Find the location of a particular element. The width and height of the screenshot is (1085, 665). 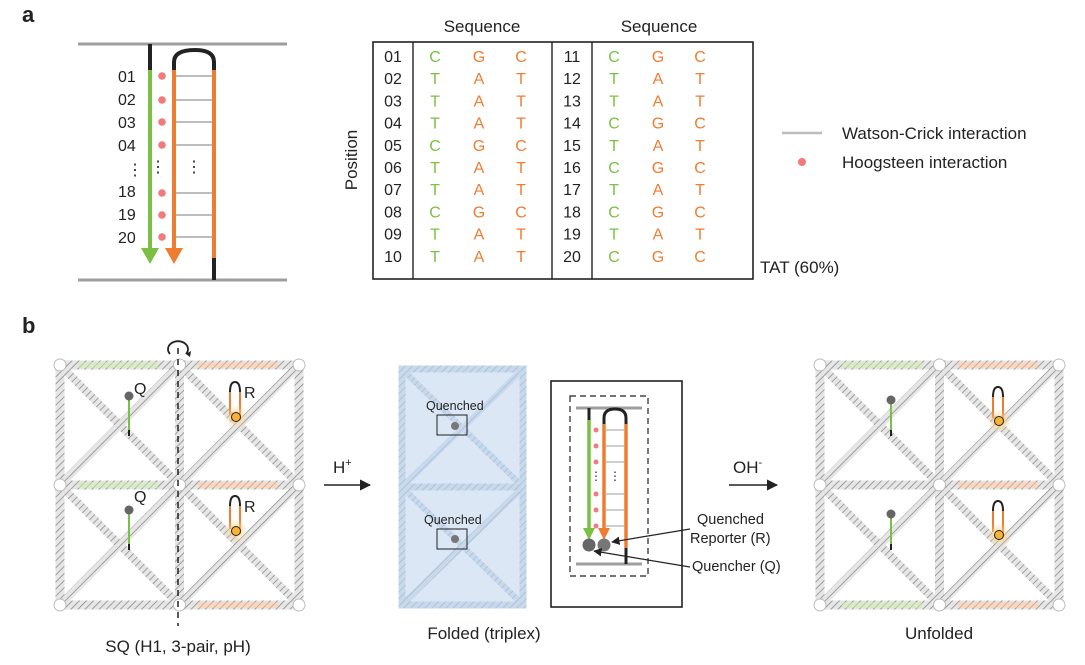

table-pos-cell: 10 is located at coordinates (393, 257).